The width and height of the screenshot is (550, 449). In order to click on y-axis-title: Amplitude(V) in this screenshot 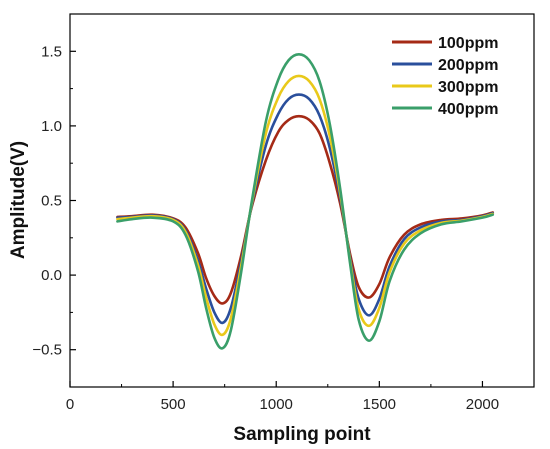, I will do `click(18, 200)`.